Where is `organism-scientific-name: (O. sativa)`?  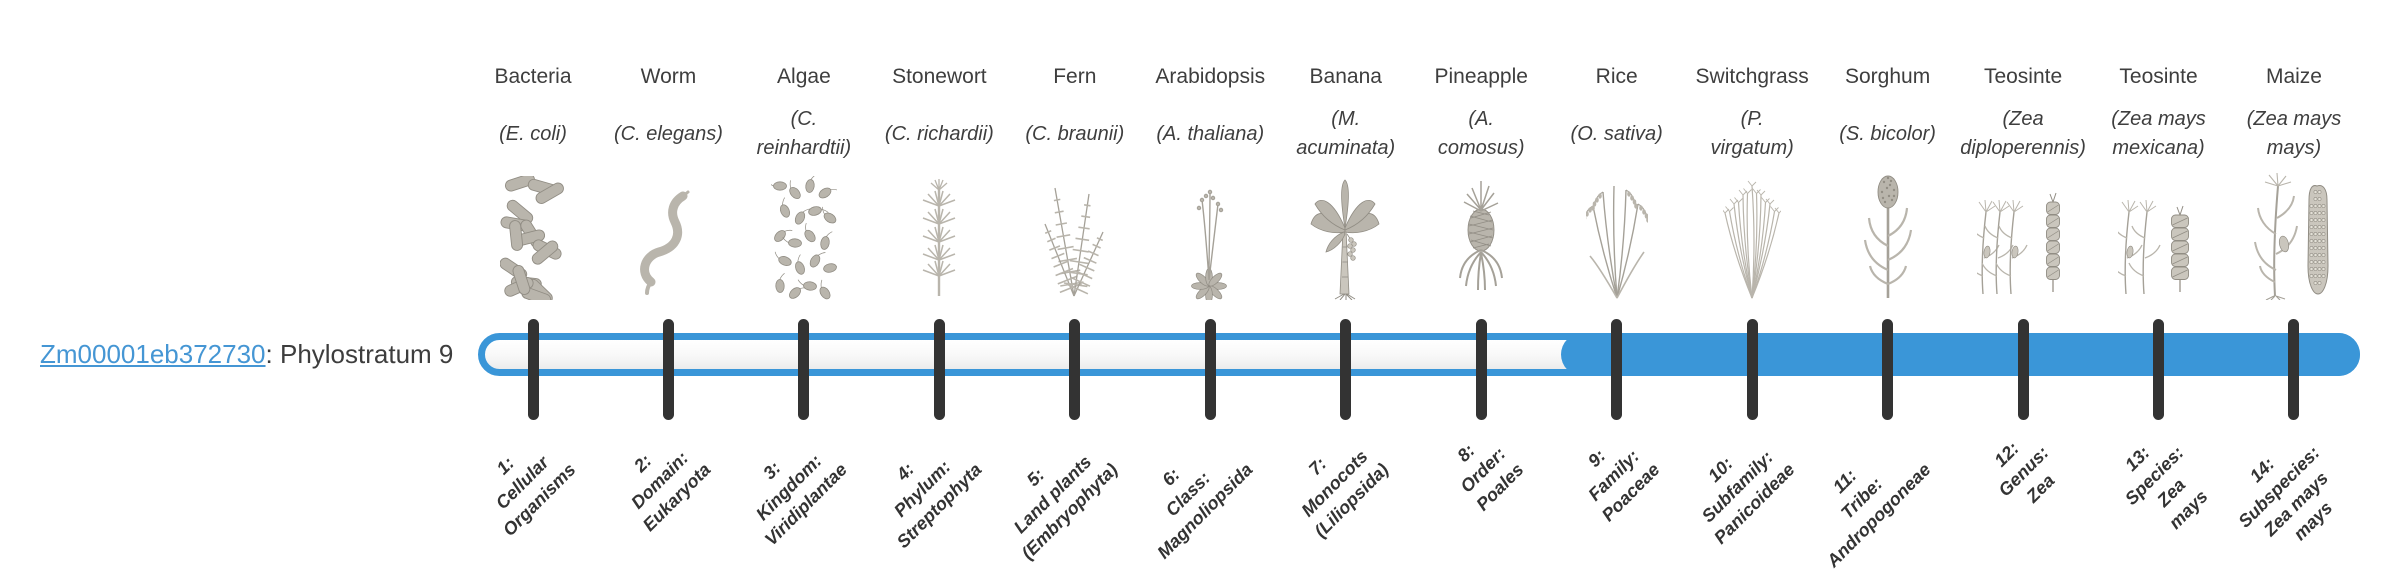 organism-scientific-name: (O. sativa) is located at coordinates (1616, 133).